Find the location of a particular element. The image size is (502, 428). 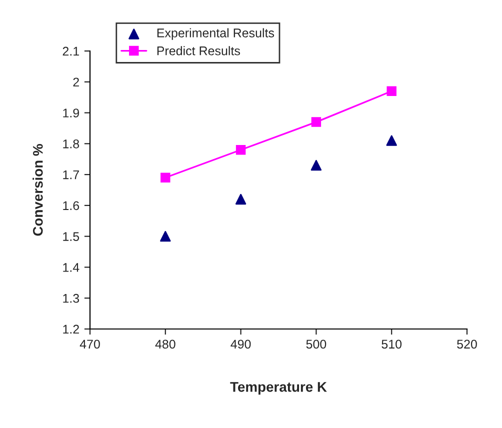

y-tick-label: 1.8 is located at coordinates (71, 143).